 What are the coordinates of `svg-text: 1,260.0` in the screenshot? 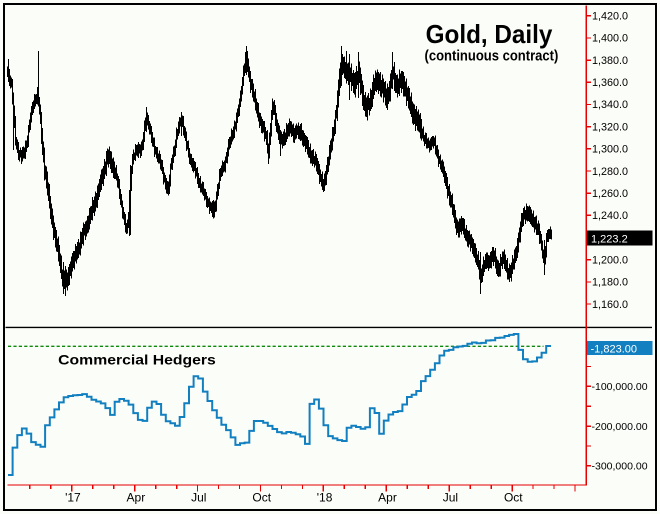 It's located at (610, 194).